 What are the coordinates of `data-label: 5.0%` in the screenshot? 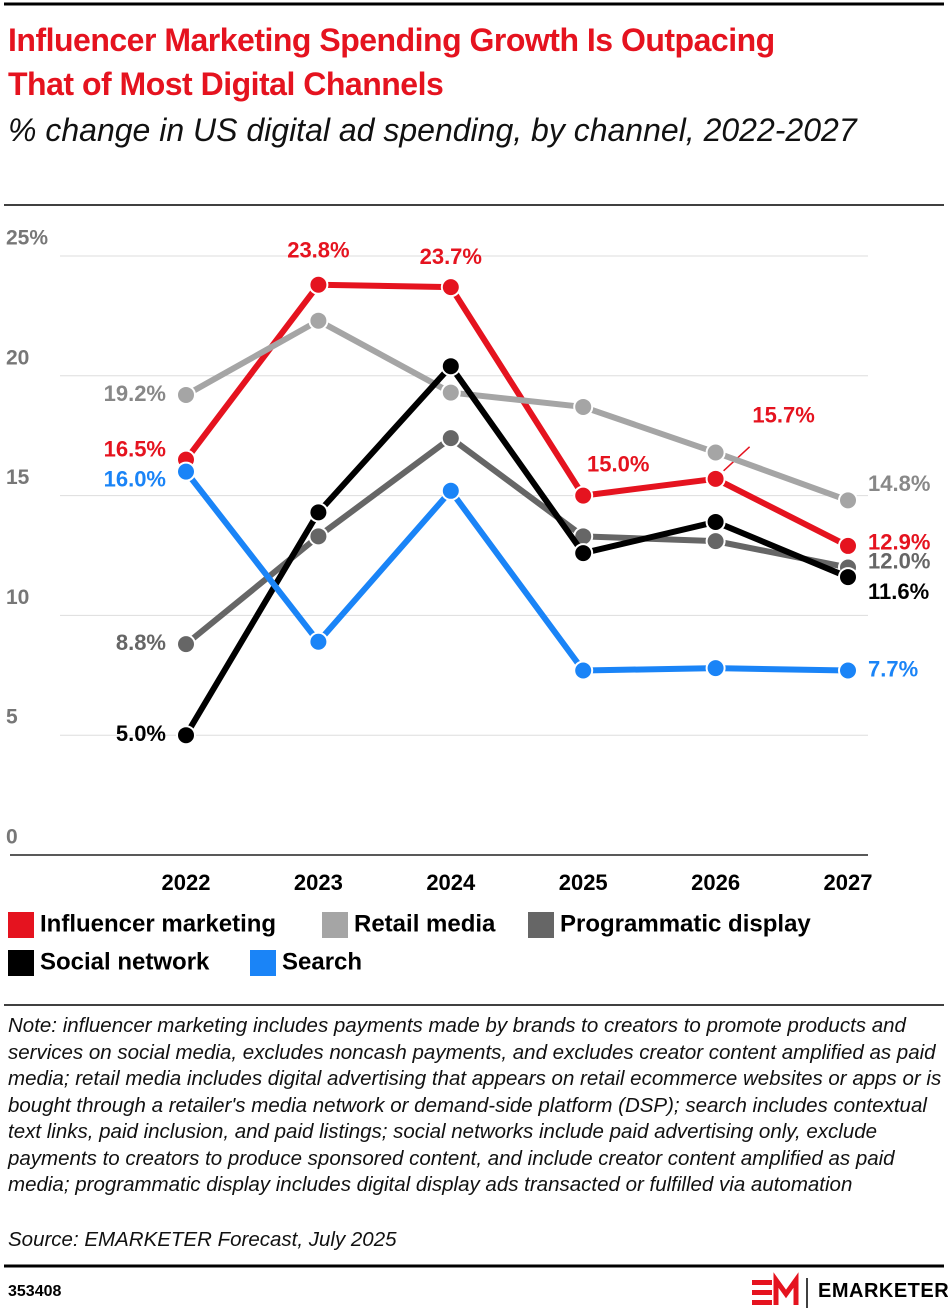 It's located at (141, 733).